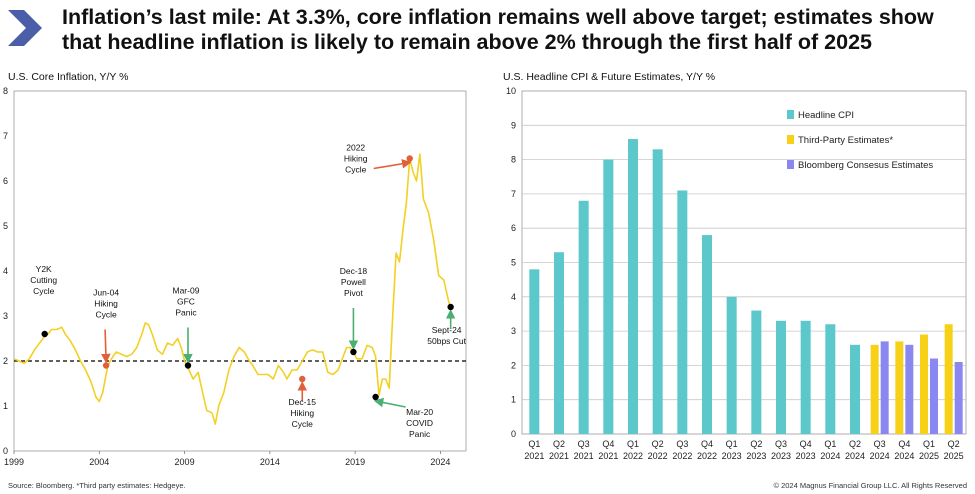 Image resolution: width=975 pixels, height=494 pixels. Describe the element at coordinates (106, 293) in the screenshot. I see `annotation-label: Jun-04` at that location.